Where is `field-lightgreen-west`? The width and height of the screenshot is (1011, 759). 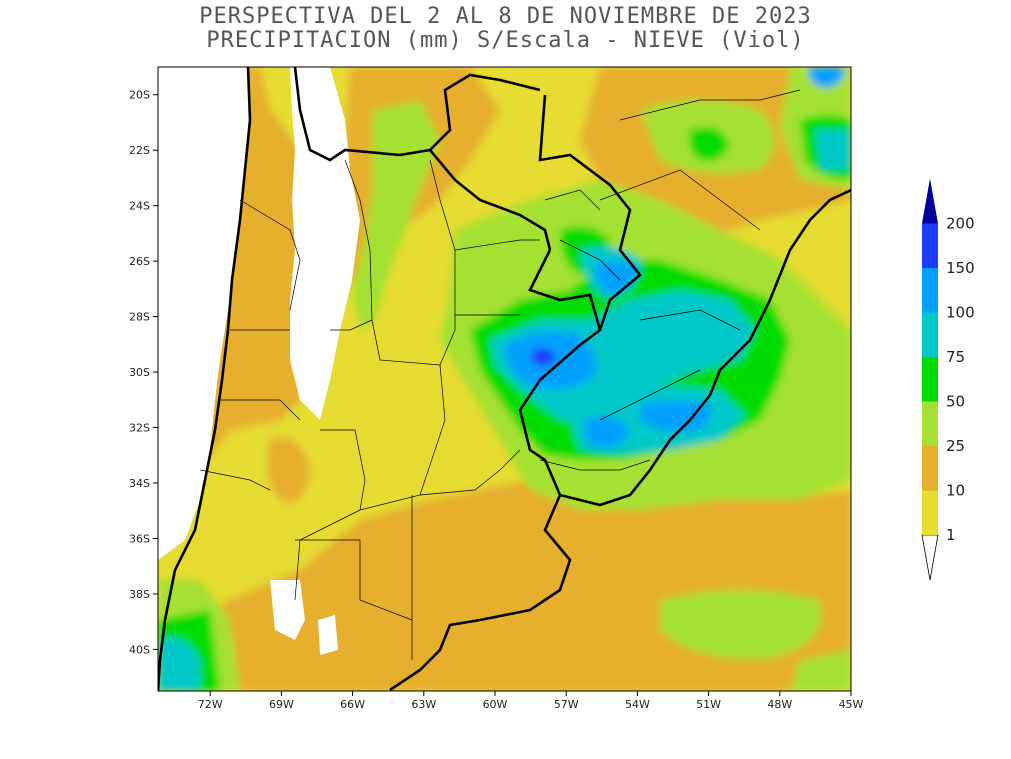
field-lightgreen-west is located at coordinates (396, 215).